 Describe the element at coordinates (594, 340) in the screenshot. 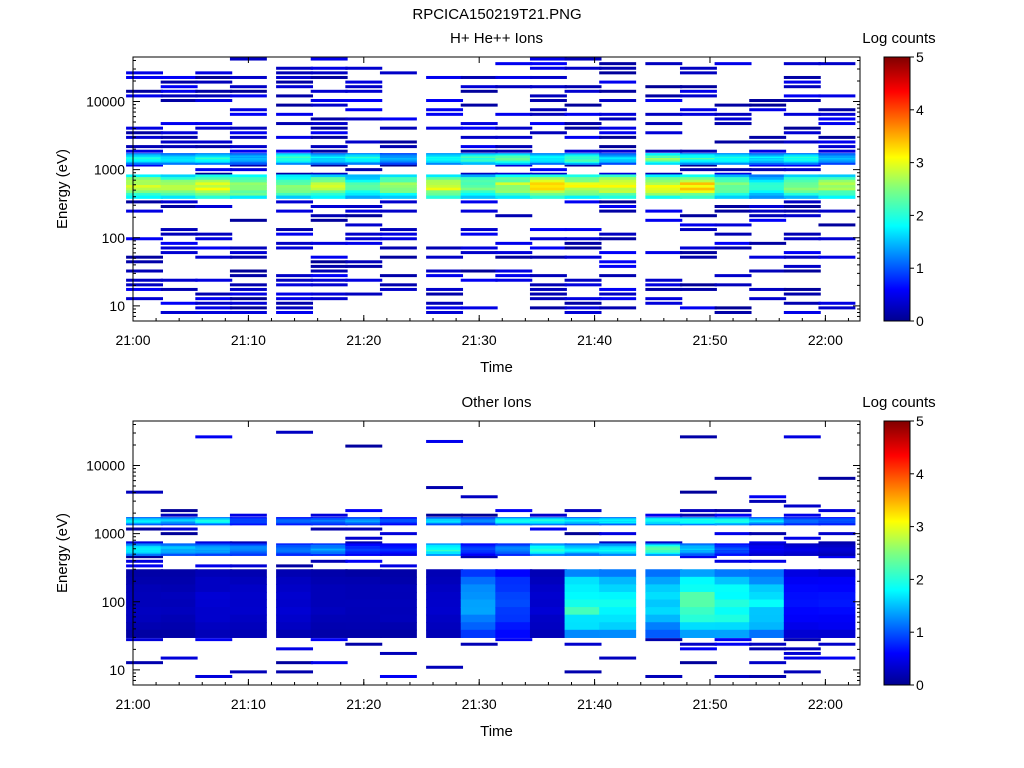

I see `x-tick-label: 21:40` at that location.